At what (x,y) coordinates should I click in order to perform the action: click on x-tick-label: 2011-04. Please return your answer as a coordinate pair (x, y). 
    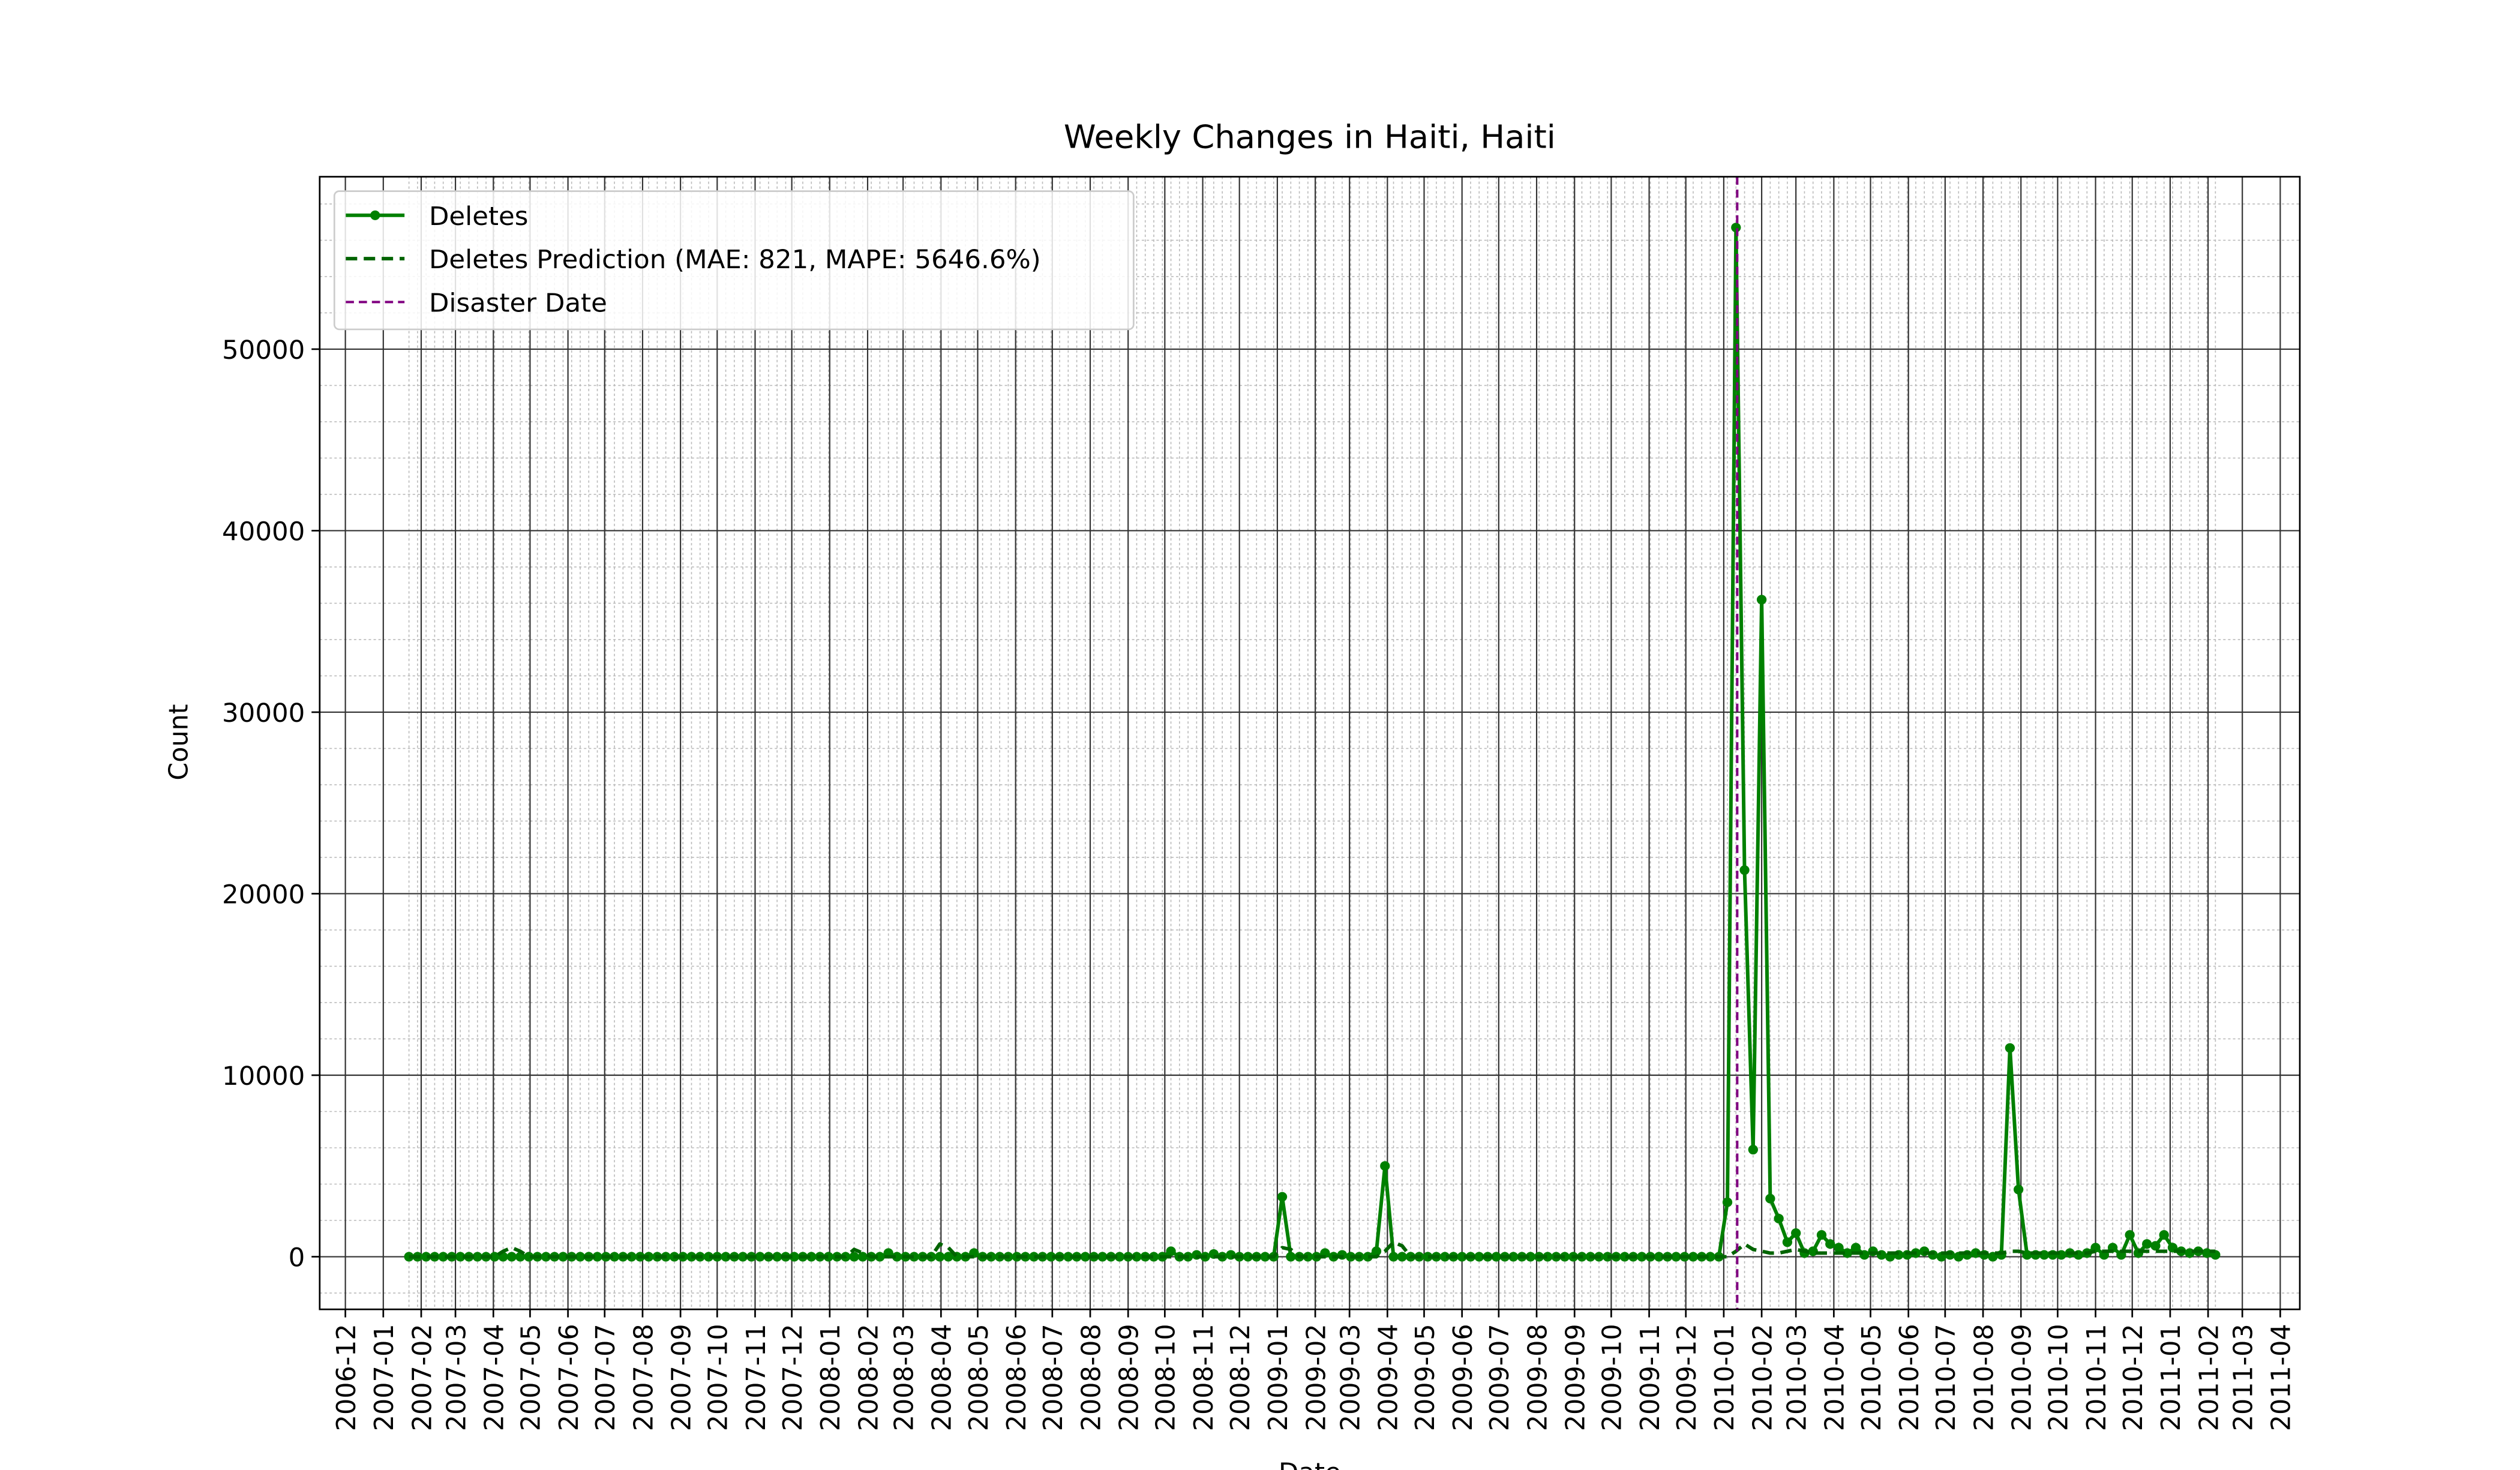
    Looking at the image, I should click on (2281, 1377).